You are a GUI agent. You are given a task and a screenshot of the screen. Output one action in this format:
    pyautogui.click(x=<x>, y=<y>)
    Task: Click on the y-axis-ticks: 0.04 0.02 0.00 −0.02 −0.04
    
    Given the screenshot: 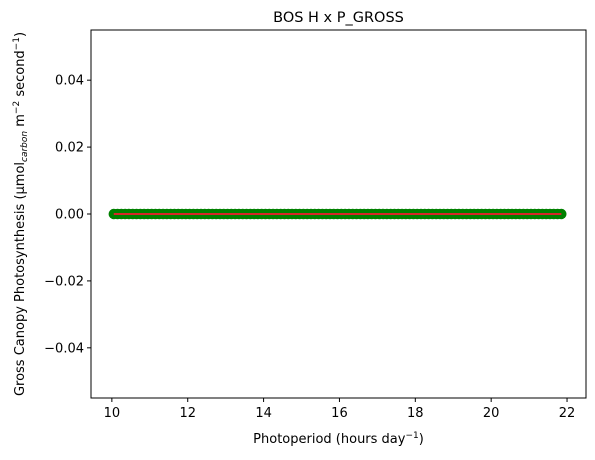 What is the action you would take?
    pyautogui.click(x=67, y=215)
    